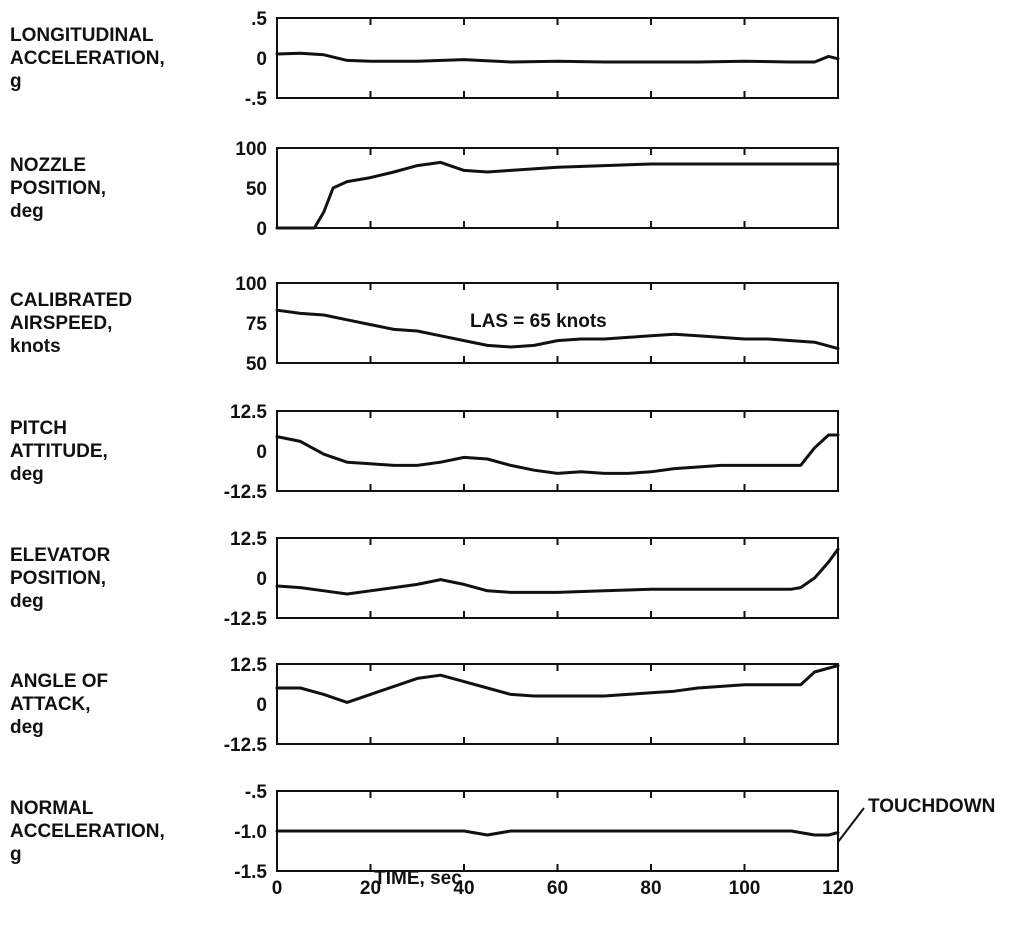 The height and width of the screenshot is (928, 1022). I want to click on x-tick-label: 80, so click(650, 888).